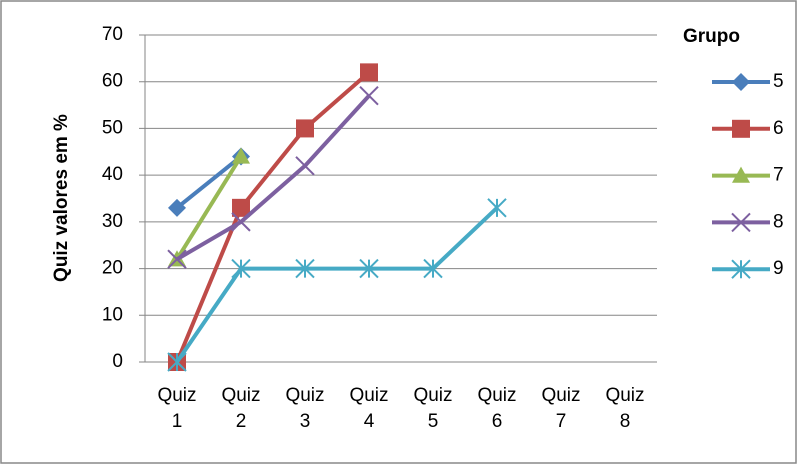 This screenshot has width=798, height=465. I want to click on legend-label: 7, so click(778, 175).